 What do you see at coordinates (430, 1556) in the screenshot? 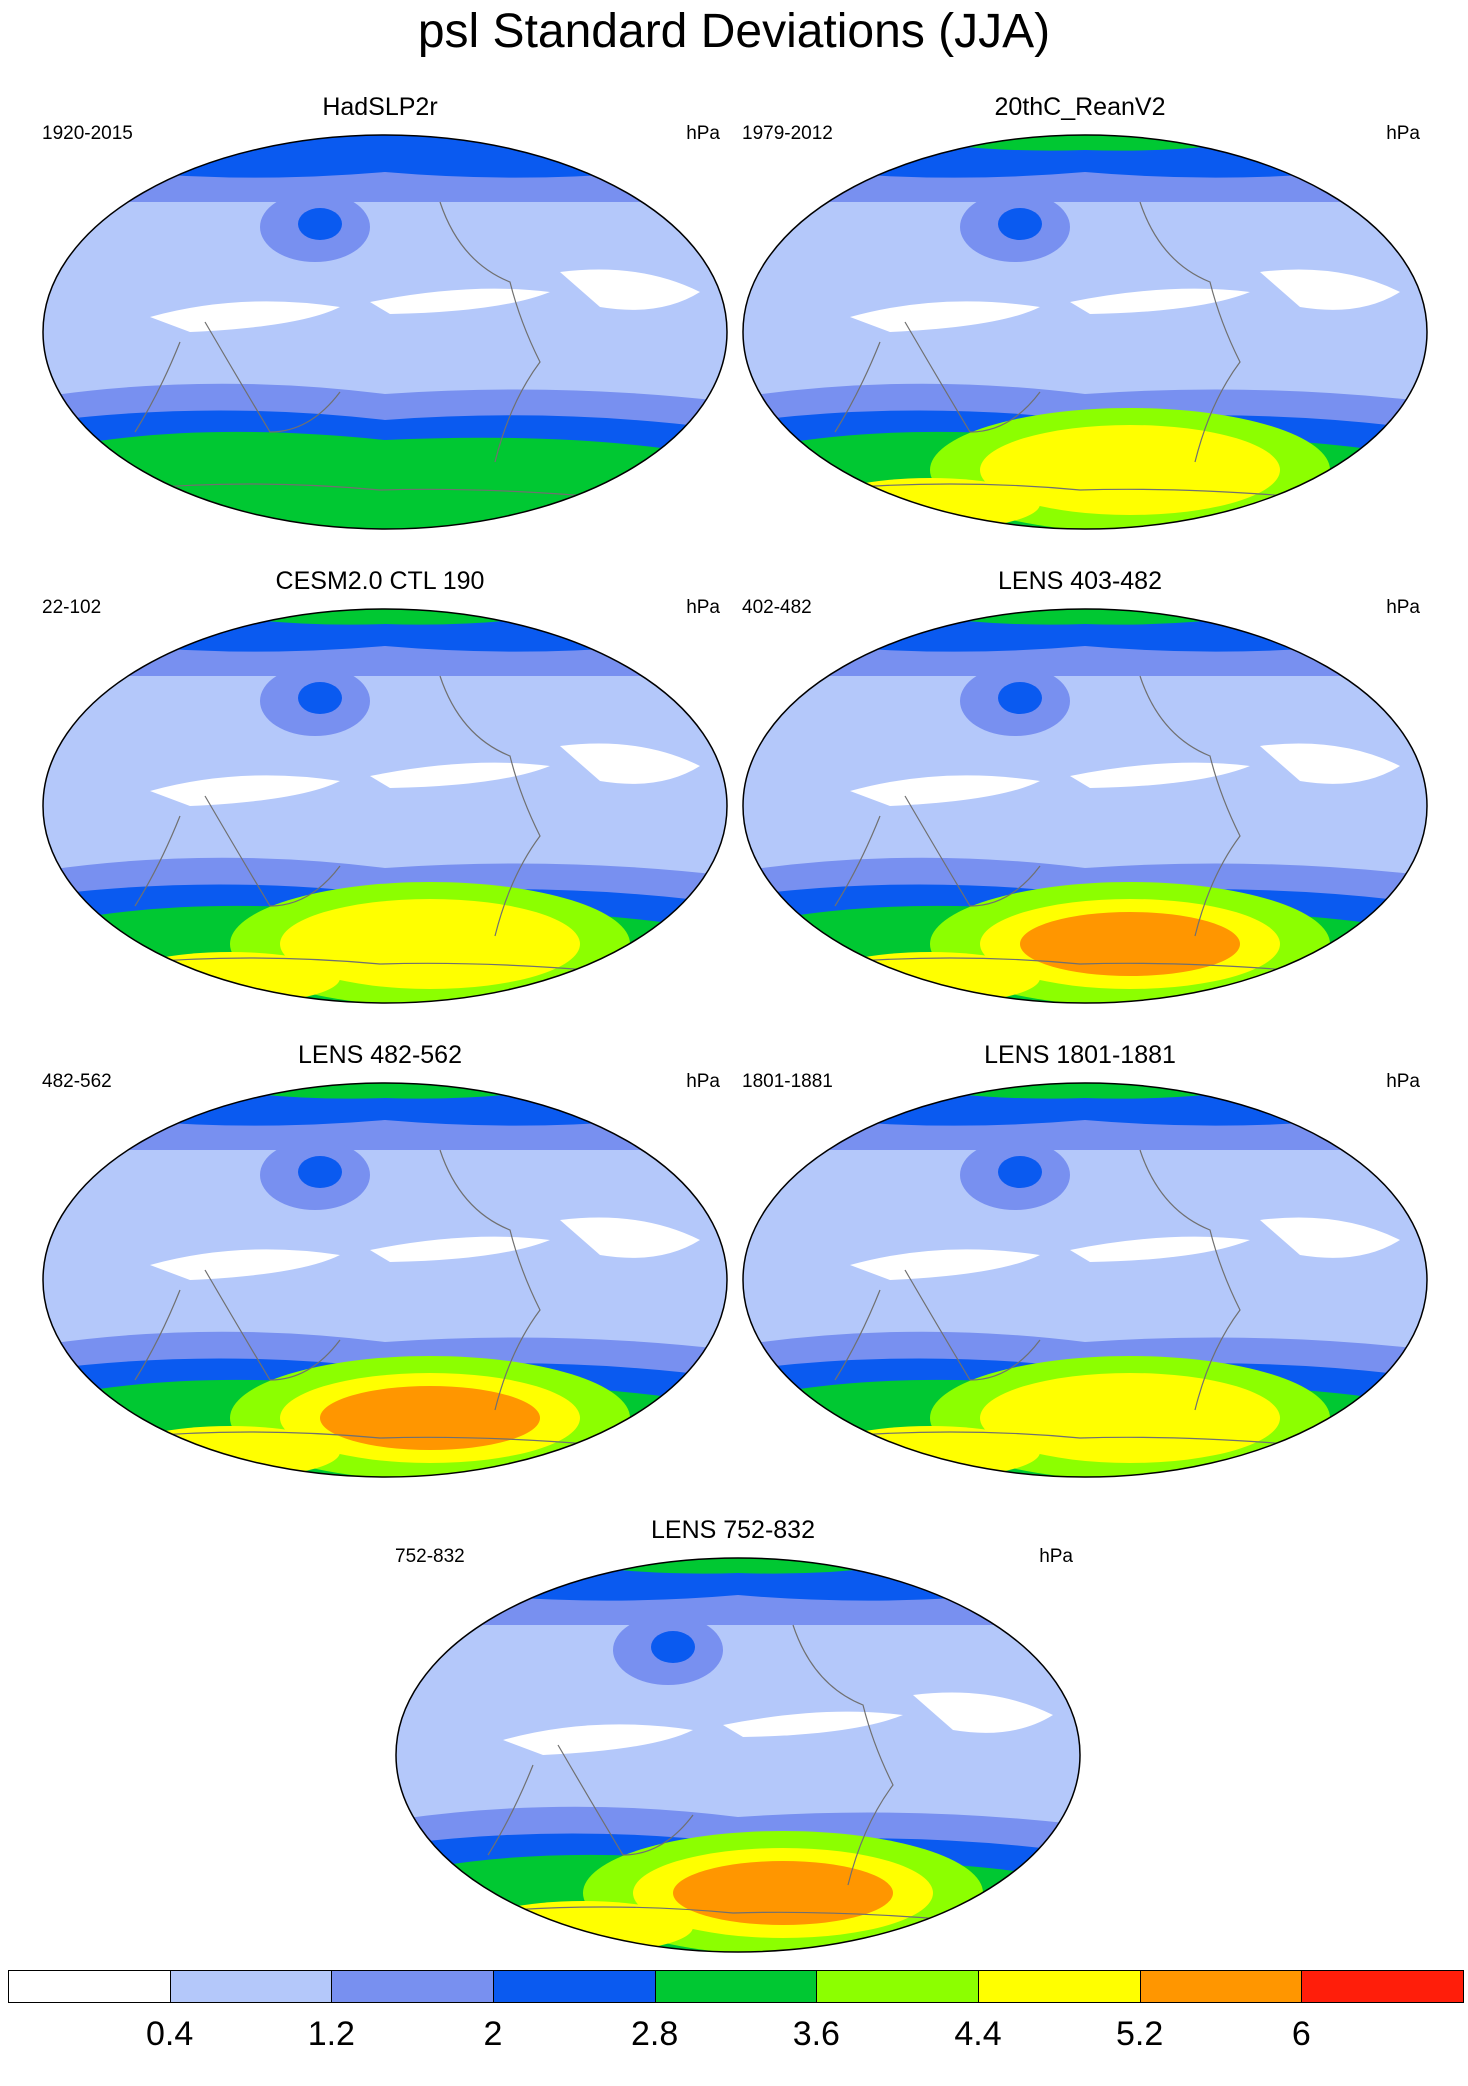
I see `panel-years: 752-832` at bounding box center [430, 1556].